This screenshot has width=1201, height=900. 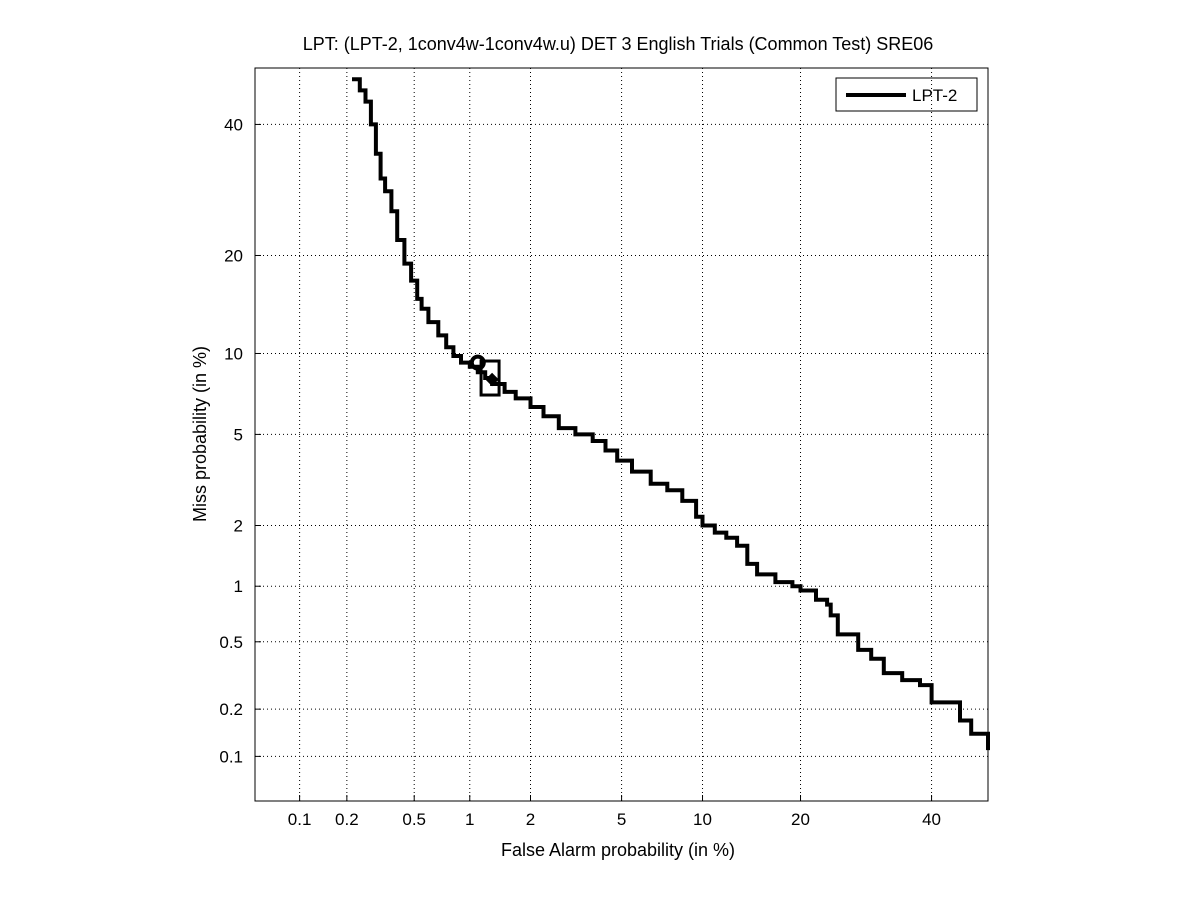 I want to click on x-tick-label: 1, so click(x=469, y=819).